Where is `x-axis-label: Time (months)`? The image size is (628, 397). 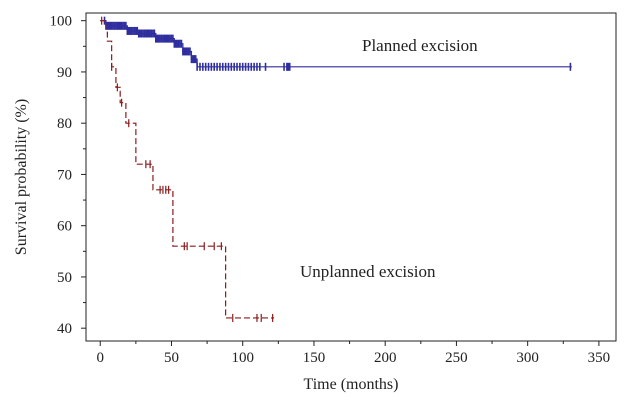 x-axis-label: Time (months) is located at coordinates (351, 384).